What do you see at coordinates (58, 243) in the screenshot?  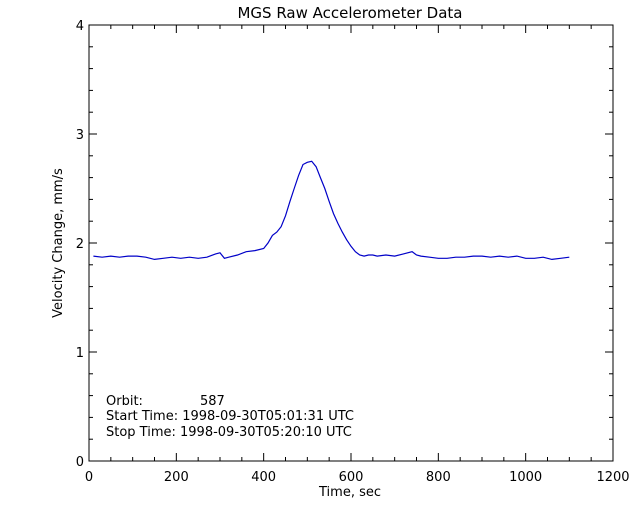 I see `y-axis-label: Velocity Change, mm/s` at bounding box center [58, 243].